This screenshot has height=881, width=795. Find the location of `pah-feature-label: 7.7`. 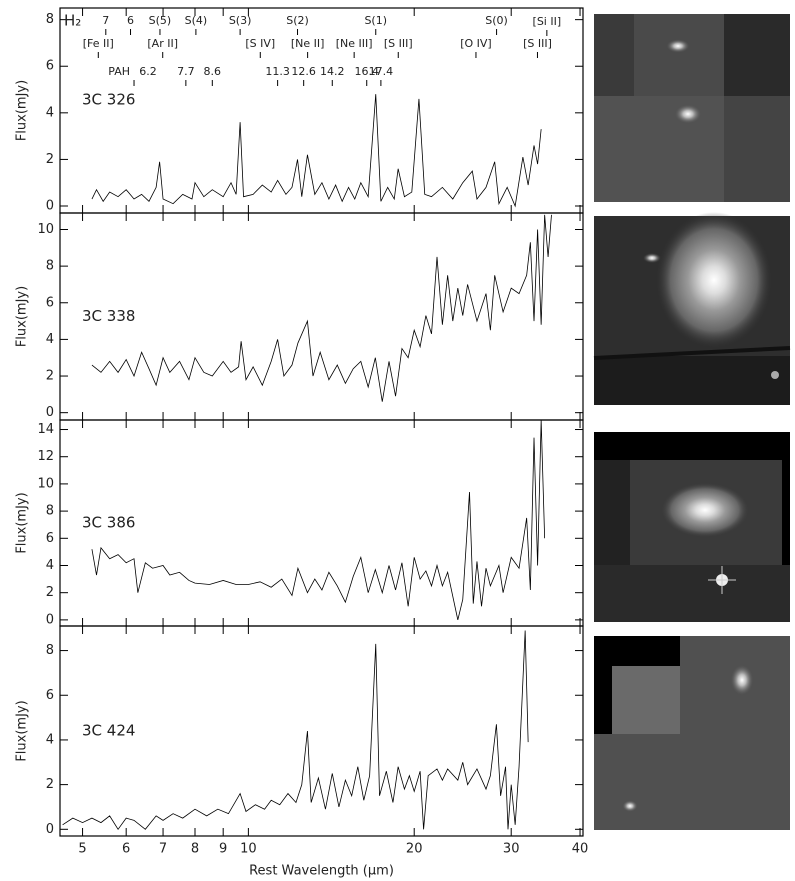

pah-feature-label: 7.7 is located at coordinates (186, 71).